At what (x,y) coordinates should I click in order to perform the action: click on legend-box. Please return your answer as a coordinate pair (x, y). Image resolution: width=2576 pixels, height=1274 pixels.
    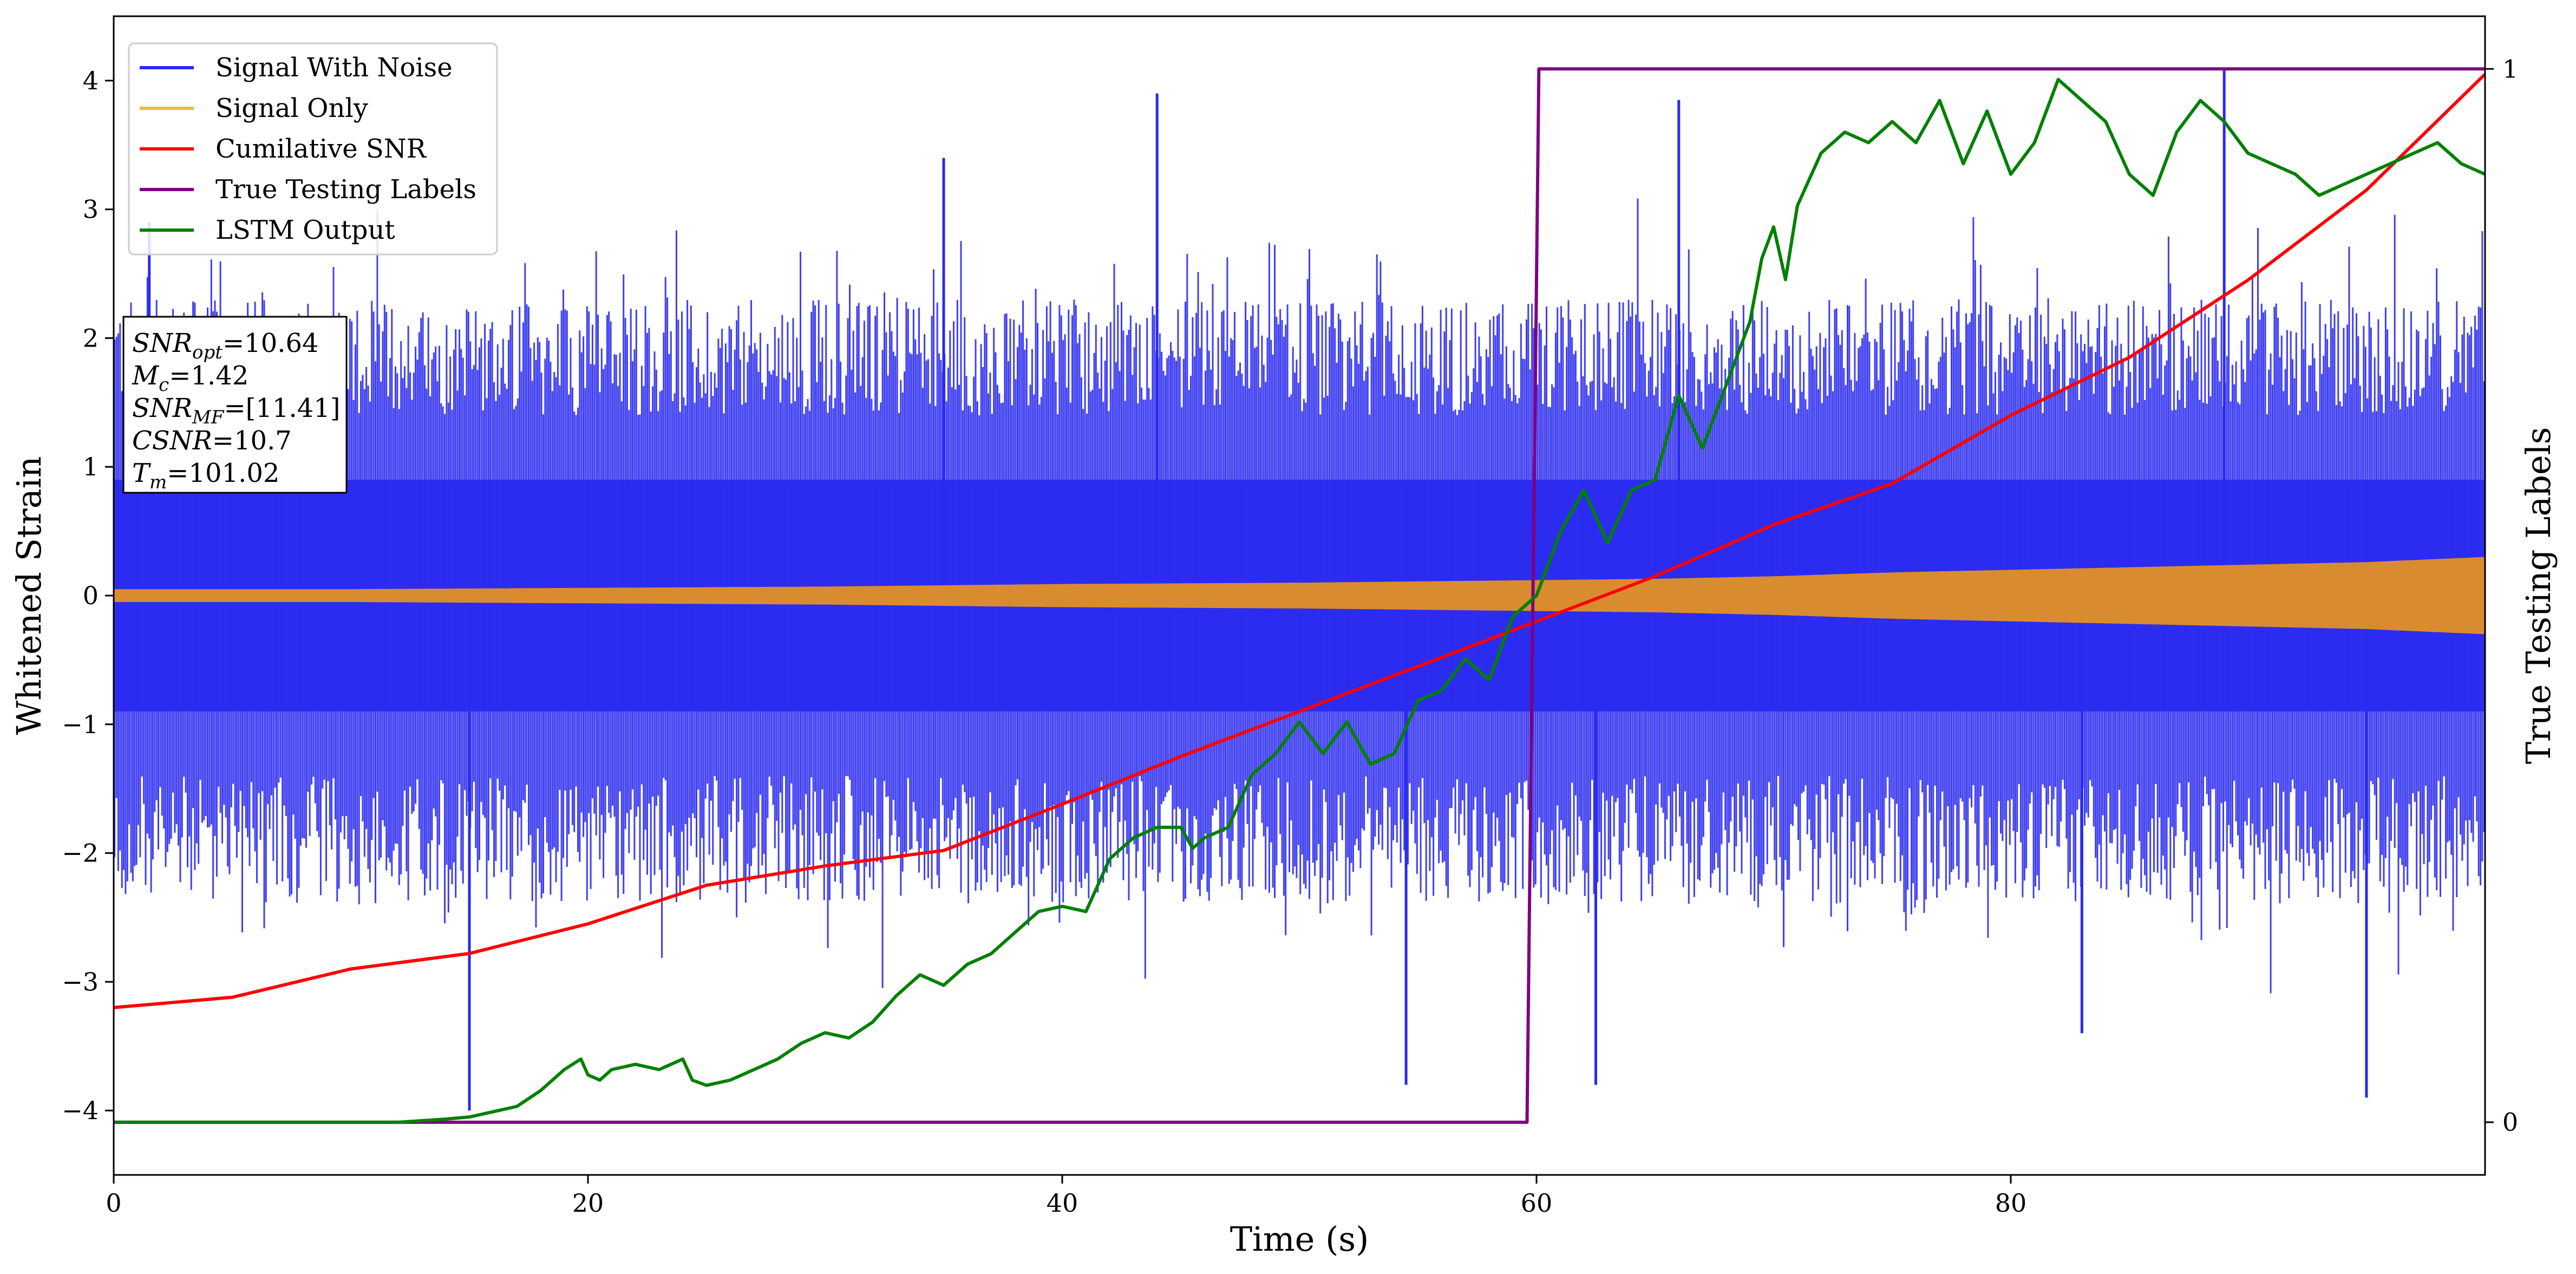
    Looking at the image, I should click on (313, 149).